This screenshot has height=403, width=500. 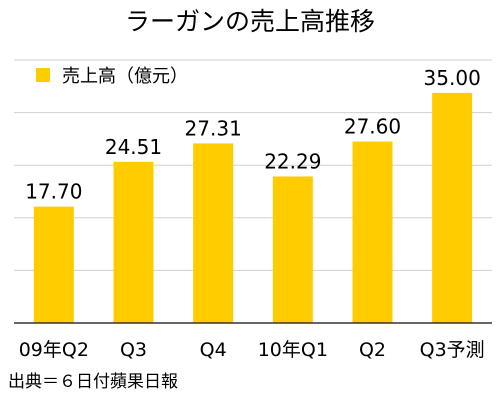 What do you see at coordinates (452, 78) in the screenshot?
I see `bar-value-label: 35.00` at bounding box center [452, 78].